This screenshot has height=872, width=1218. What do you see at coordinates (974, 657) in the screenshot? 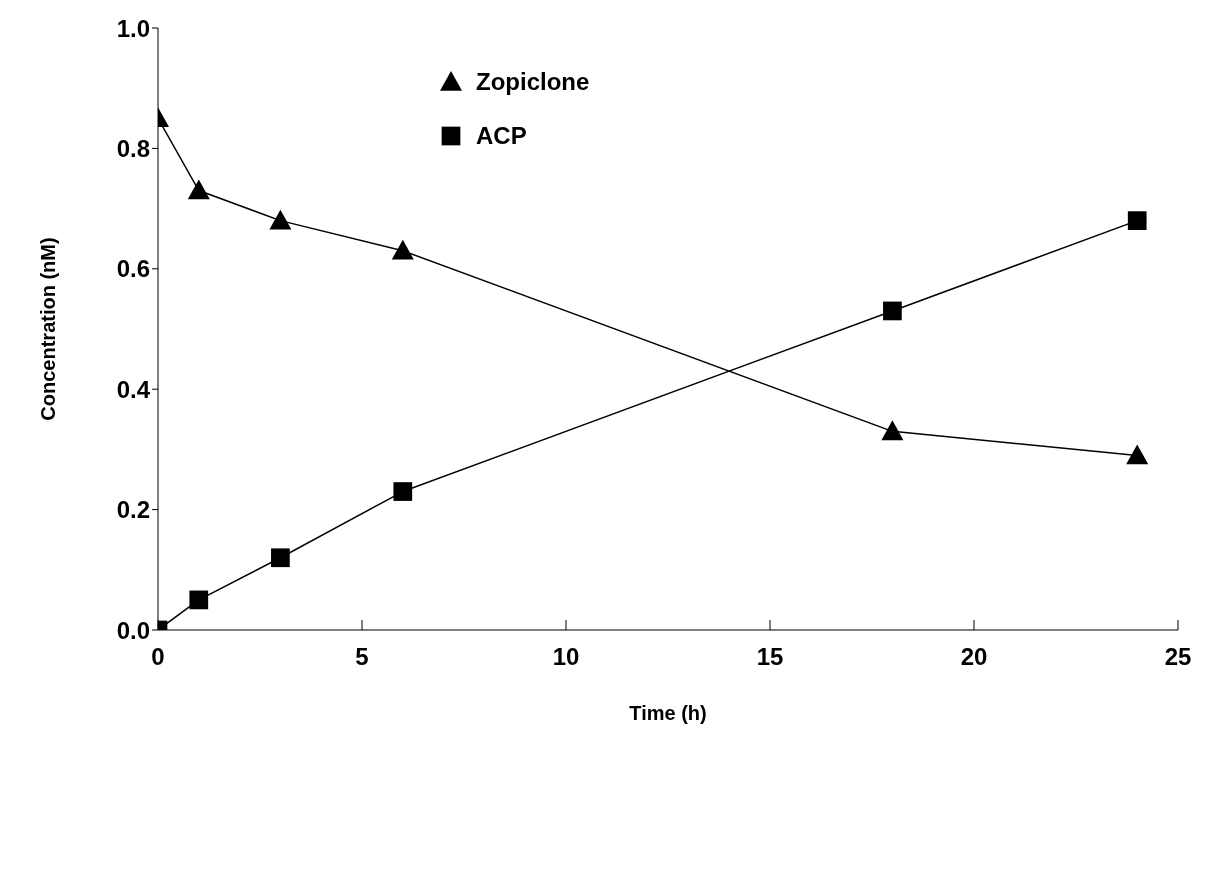
I see `x-tick-label: 20` at bounding box center [974, 657].